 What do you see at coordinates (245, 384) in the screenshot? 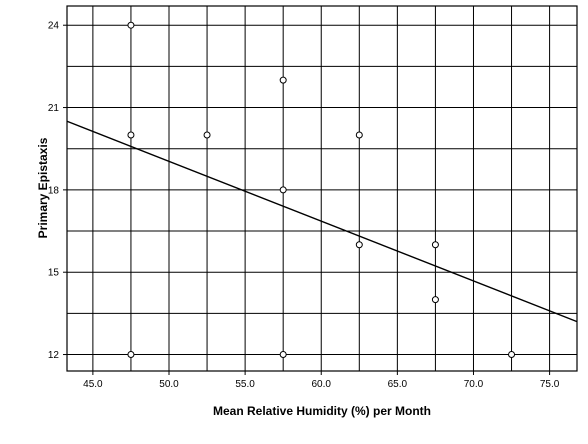
I see `x-tick-label-2: 55.0` at bounding box center [245, 384].